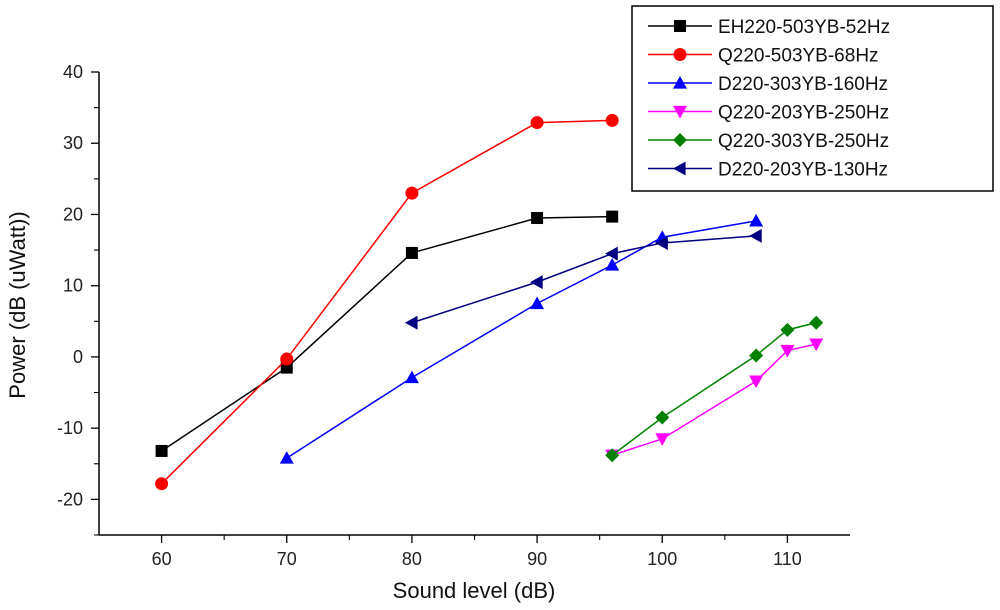  What do you see at coordinates (78, 357) in the screenshot?
I see `y-tick-label: 0` at bounding box center [78, 357].